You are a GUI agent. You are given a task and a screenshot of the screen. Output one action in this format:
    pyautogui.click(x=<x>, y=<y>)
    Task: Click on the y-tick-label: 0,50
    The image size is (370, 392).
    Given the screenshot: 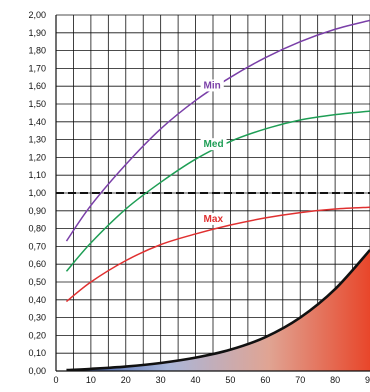 What is the action you would take?
    pyautogui.click(x=37, y=282)
    